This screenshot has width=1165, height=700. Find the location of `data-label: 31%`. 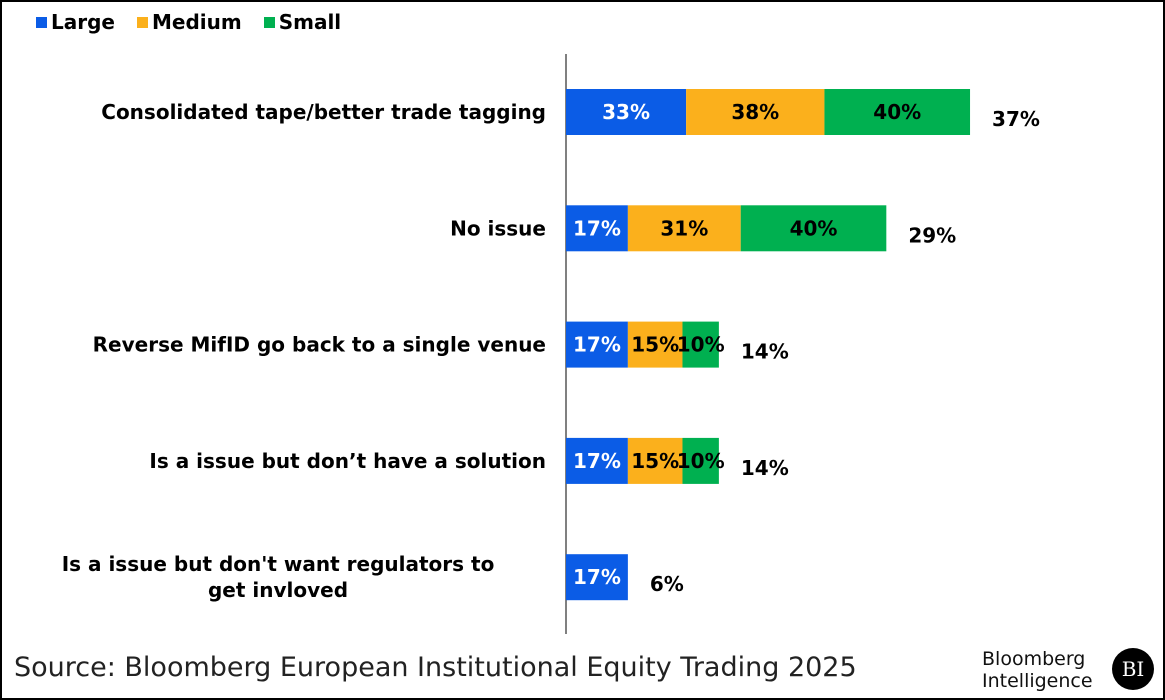

data-label: 31% is located at coordinates (684, 228).